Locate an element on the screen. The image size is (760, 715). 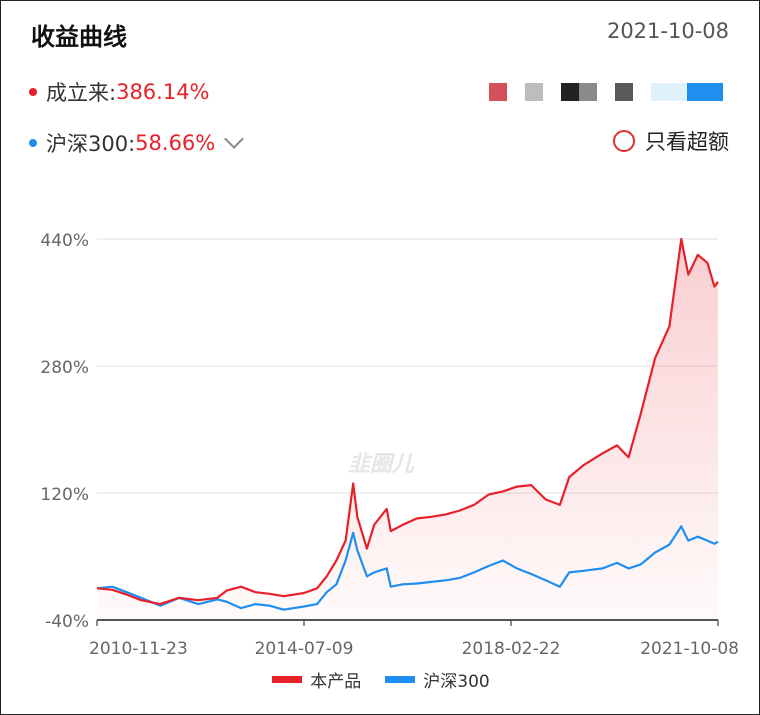
product-return-value: 386.14% is located at coordinates (163, 92).